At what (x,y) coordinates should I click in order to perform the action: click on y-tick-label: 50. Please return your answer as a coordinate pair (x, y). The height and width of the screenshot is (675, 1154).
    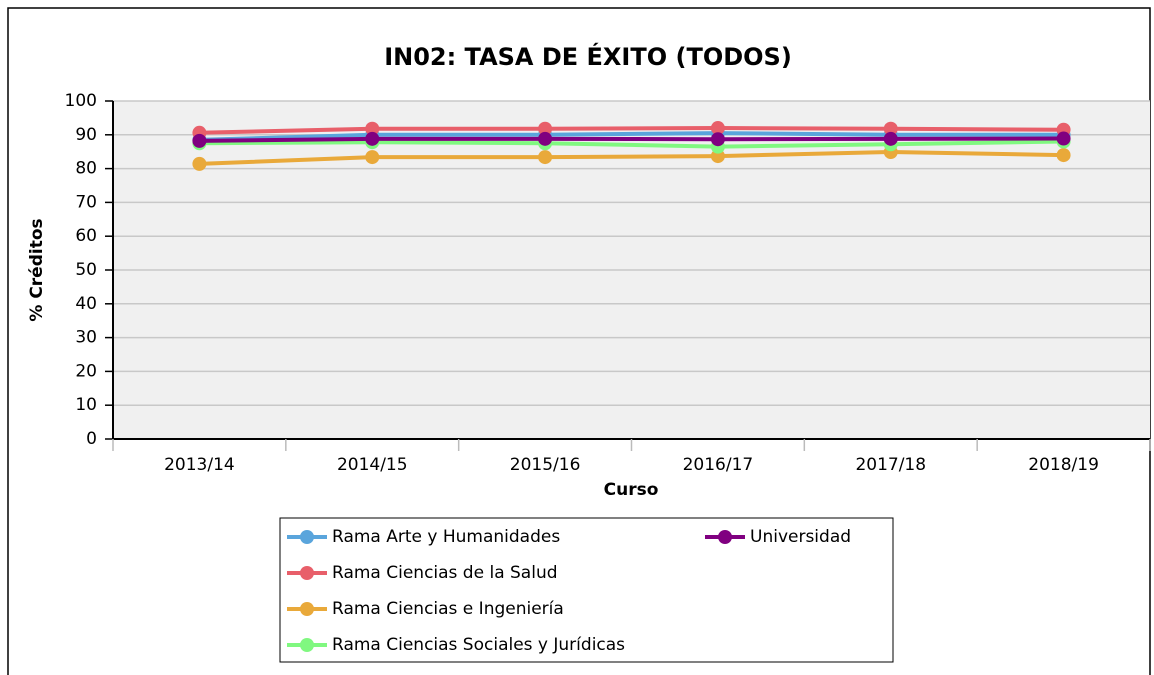
    Looking at the image, I should click on (86, 270).